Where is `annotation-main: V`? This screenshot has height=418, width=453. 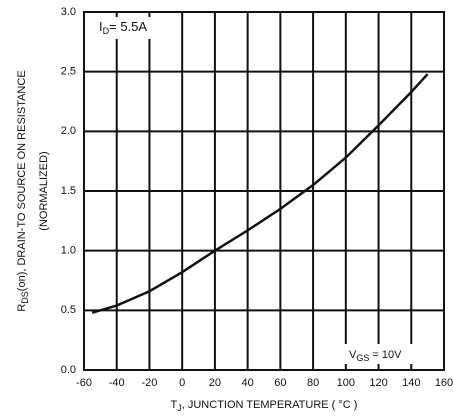
annotation-main: V is located at coordinates (353, 355).